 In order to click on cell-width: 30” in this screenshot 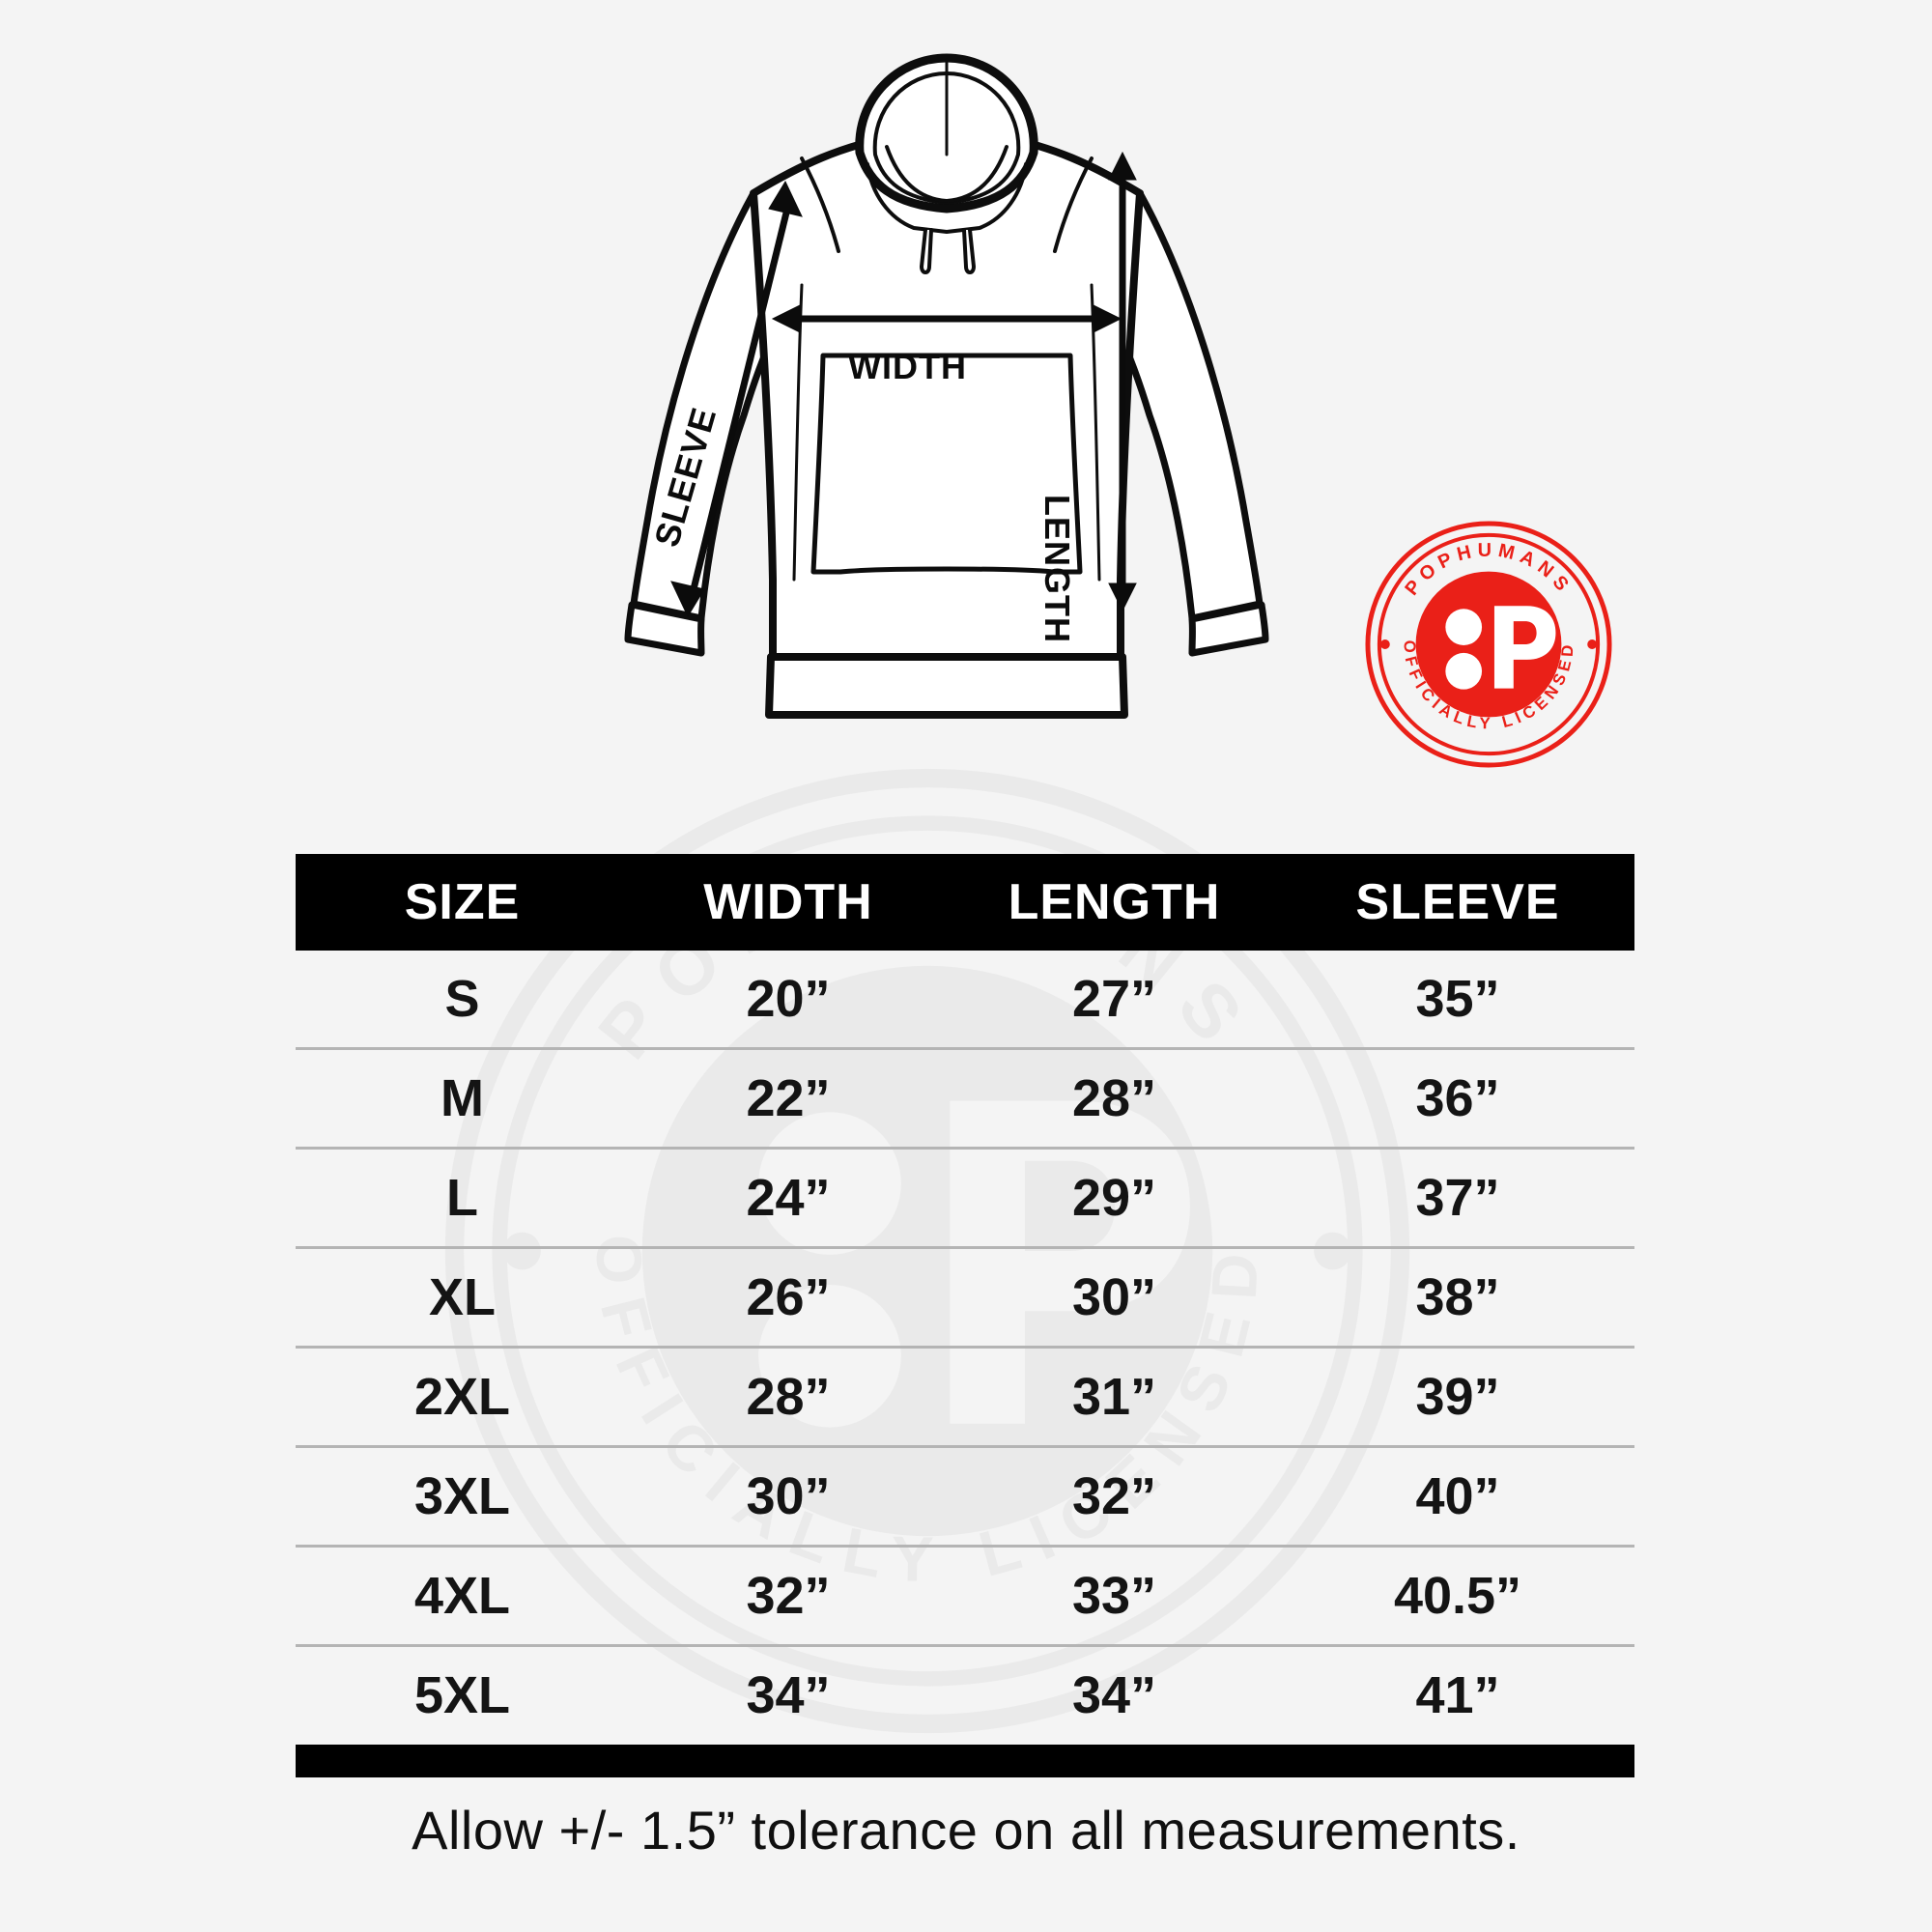, I will do `click(788, 1497)`.